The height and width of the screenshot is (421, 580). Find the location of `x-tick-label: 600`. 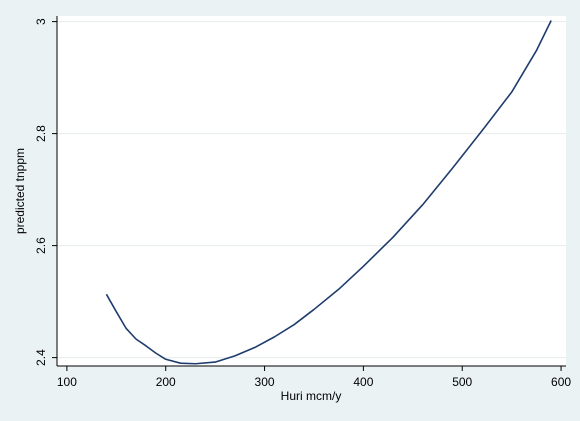

x-tick-label: 600 is located at coordinates (561, 382).